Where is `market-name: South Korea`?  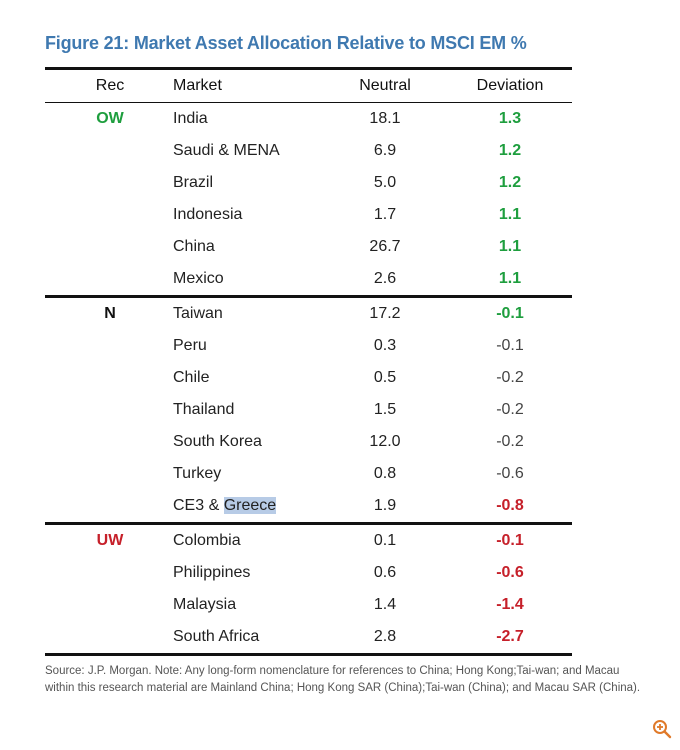 market-name: South Korea is located at coordinates (217, 441).